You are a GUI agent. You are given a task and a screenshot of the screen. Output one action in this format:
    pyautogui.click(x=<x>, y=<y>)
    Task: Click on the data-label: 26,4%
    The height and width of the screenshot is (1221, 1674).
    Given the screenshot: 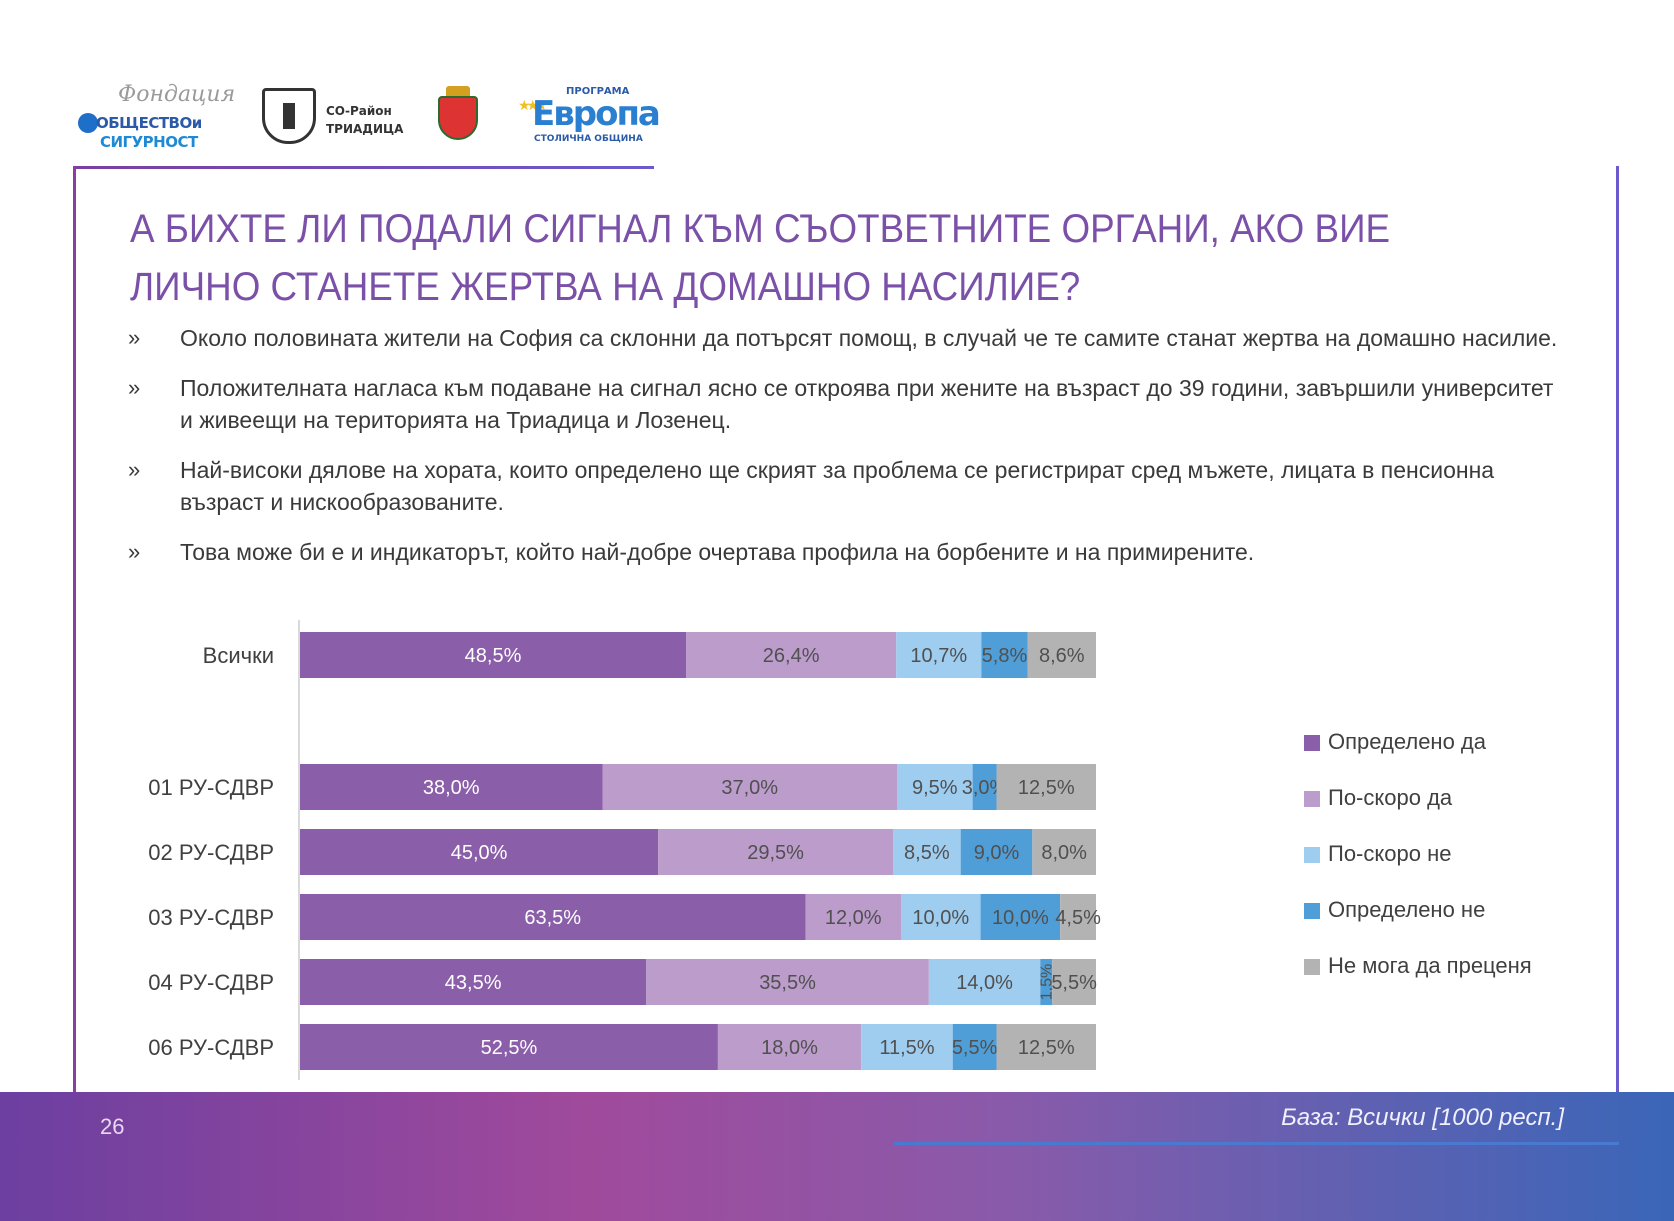 What is the action you would take?
    pyautogui.click(x=791, y=656)
    